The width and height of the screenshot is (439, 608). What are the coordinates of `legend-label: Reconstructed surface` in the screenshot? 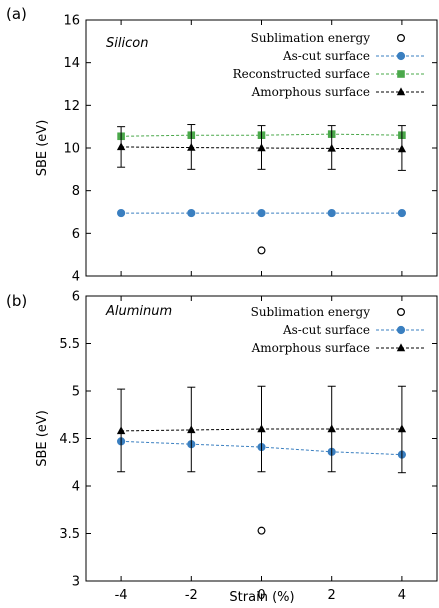 It's located at (301, 74).